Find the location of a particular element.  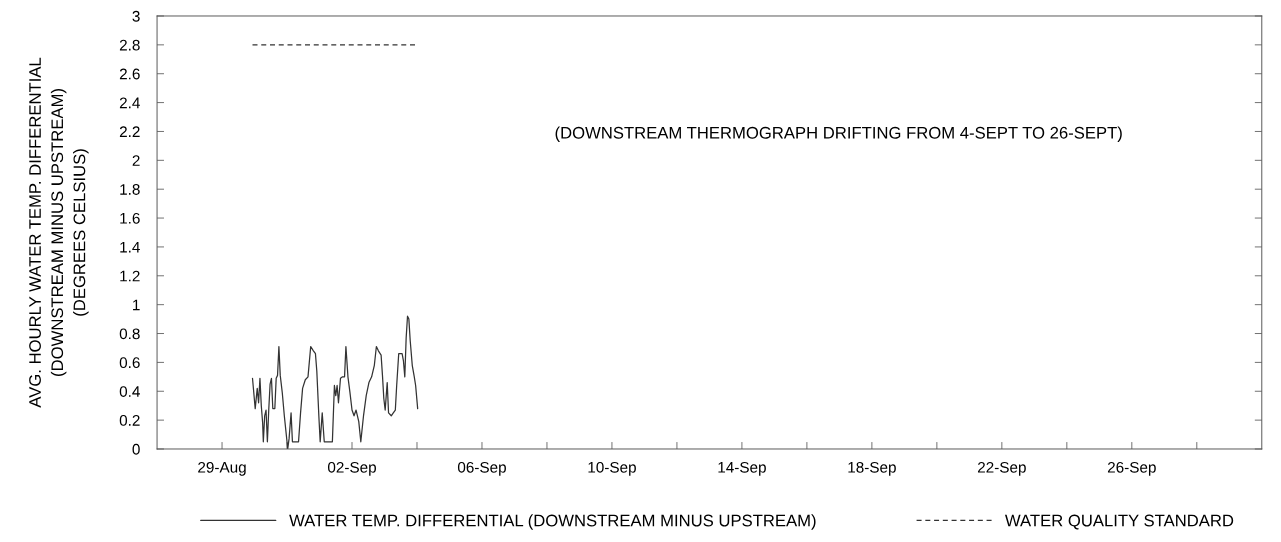

legend-label: WATER QUALITY STANDARD is located at coordinates (1119, 522).